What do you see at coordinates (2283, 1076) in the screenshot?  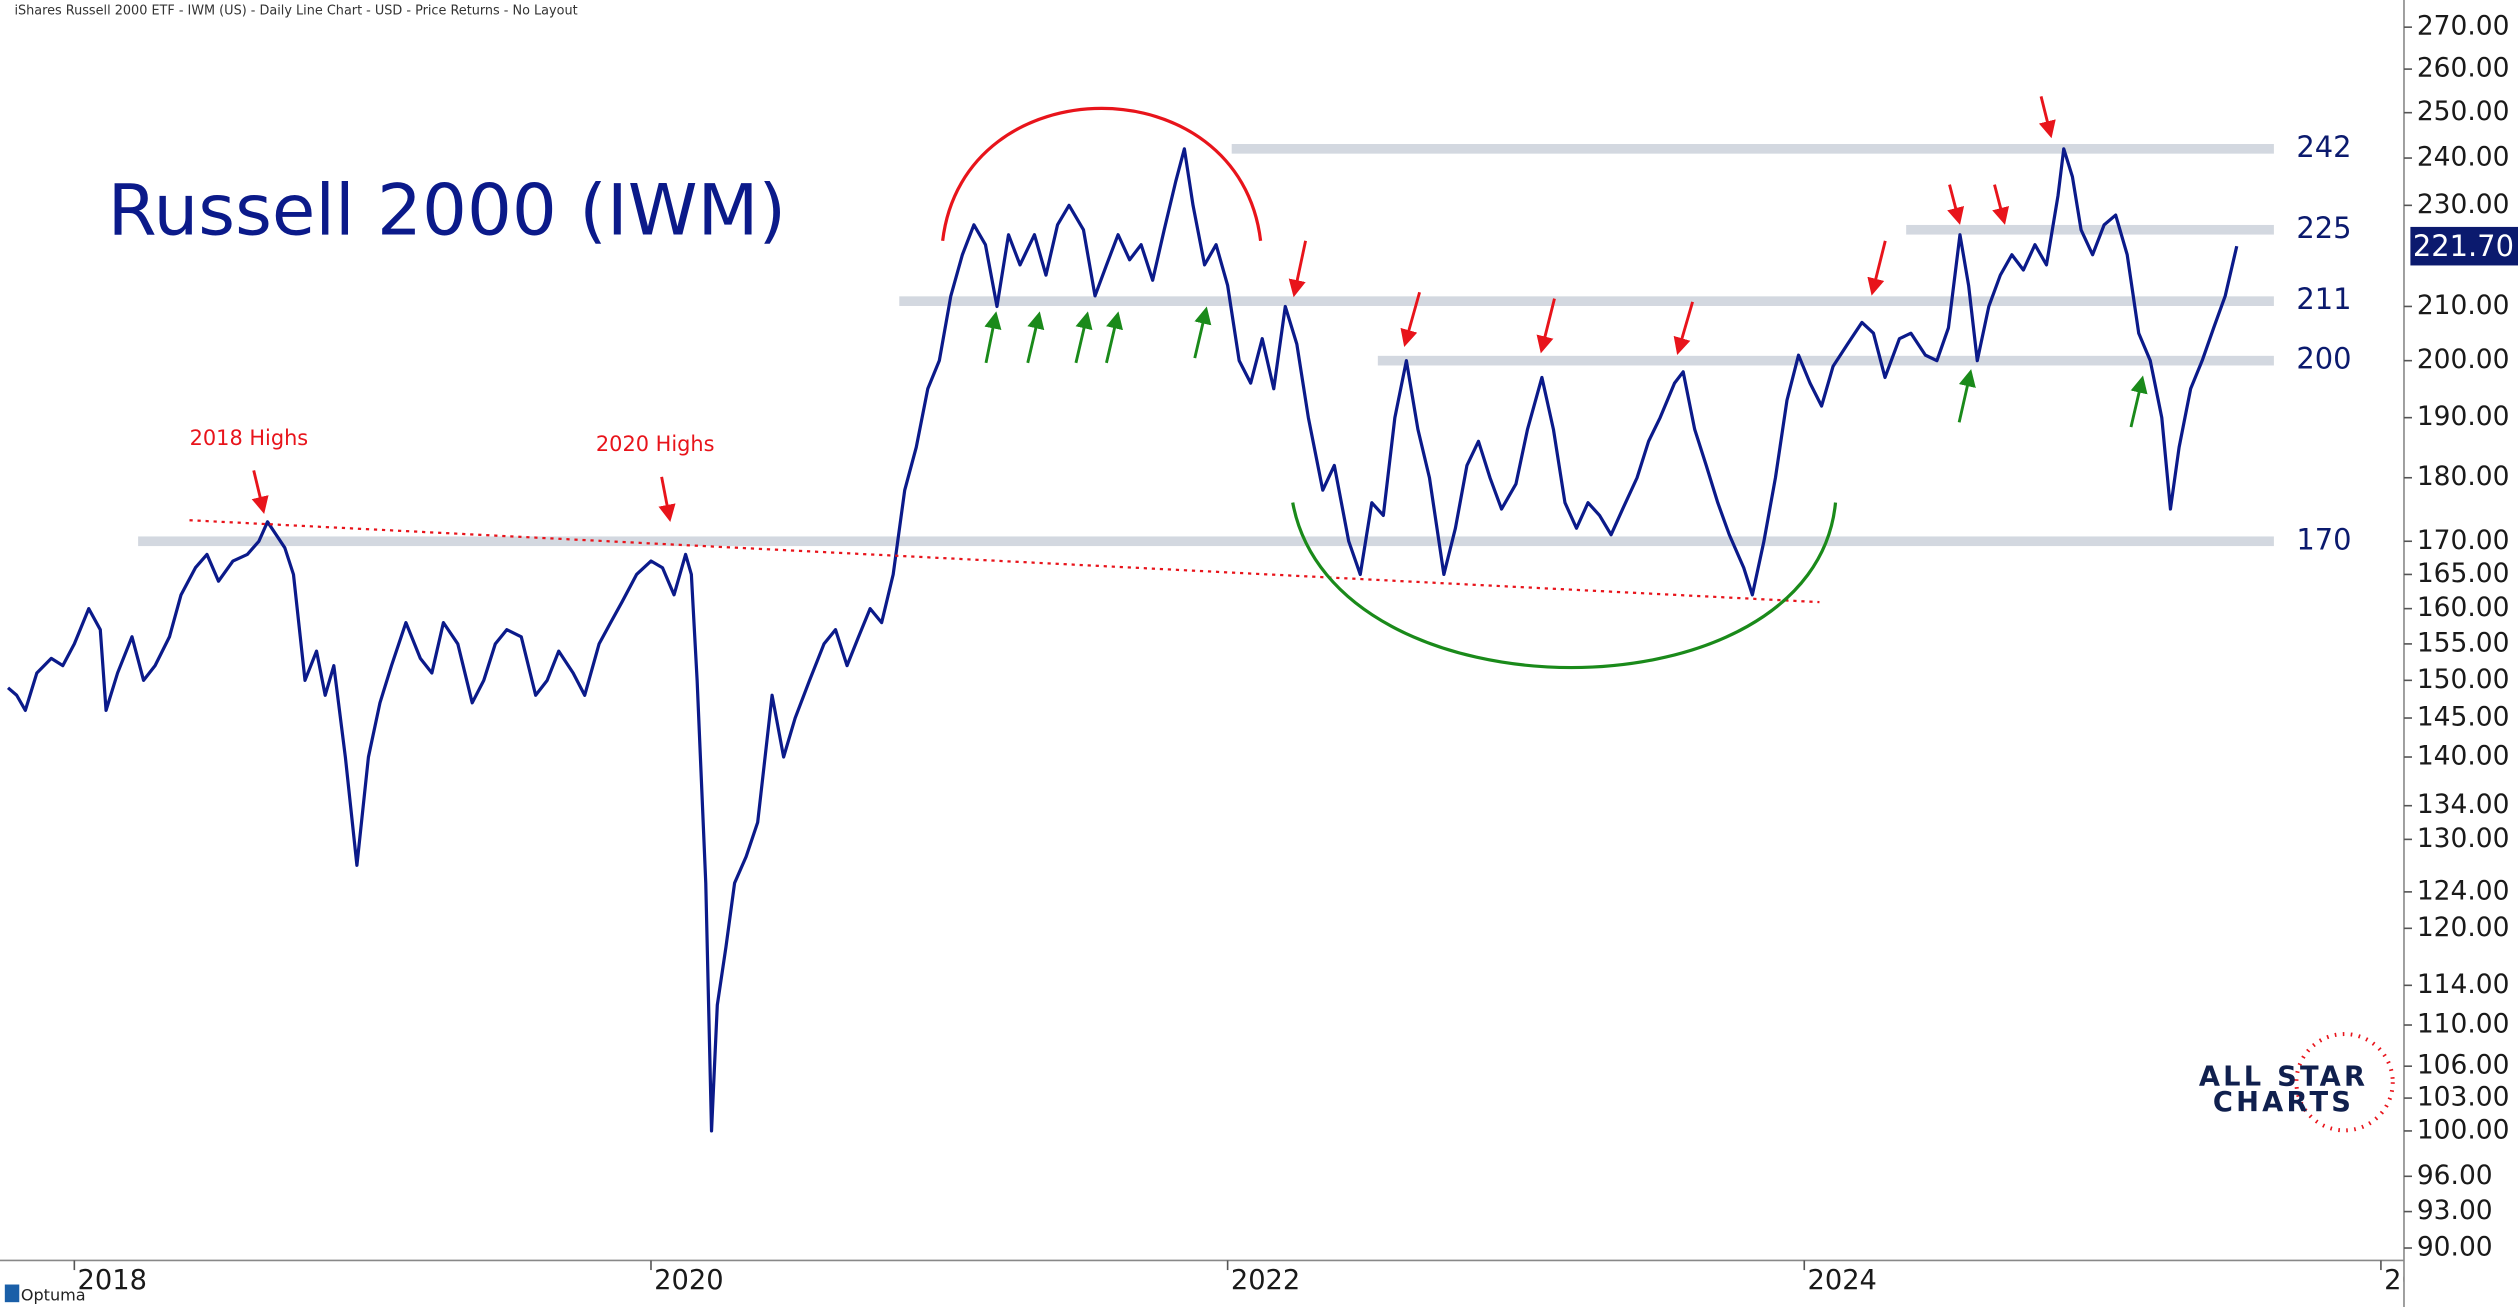 I see `brand-text: ALL STAR` at bounding box center [2283, 1076].